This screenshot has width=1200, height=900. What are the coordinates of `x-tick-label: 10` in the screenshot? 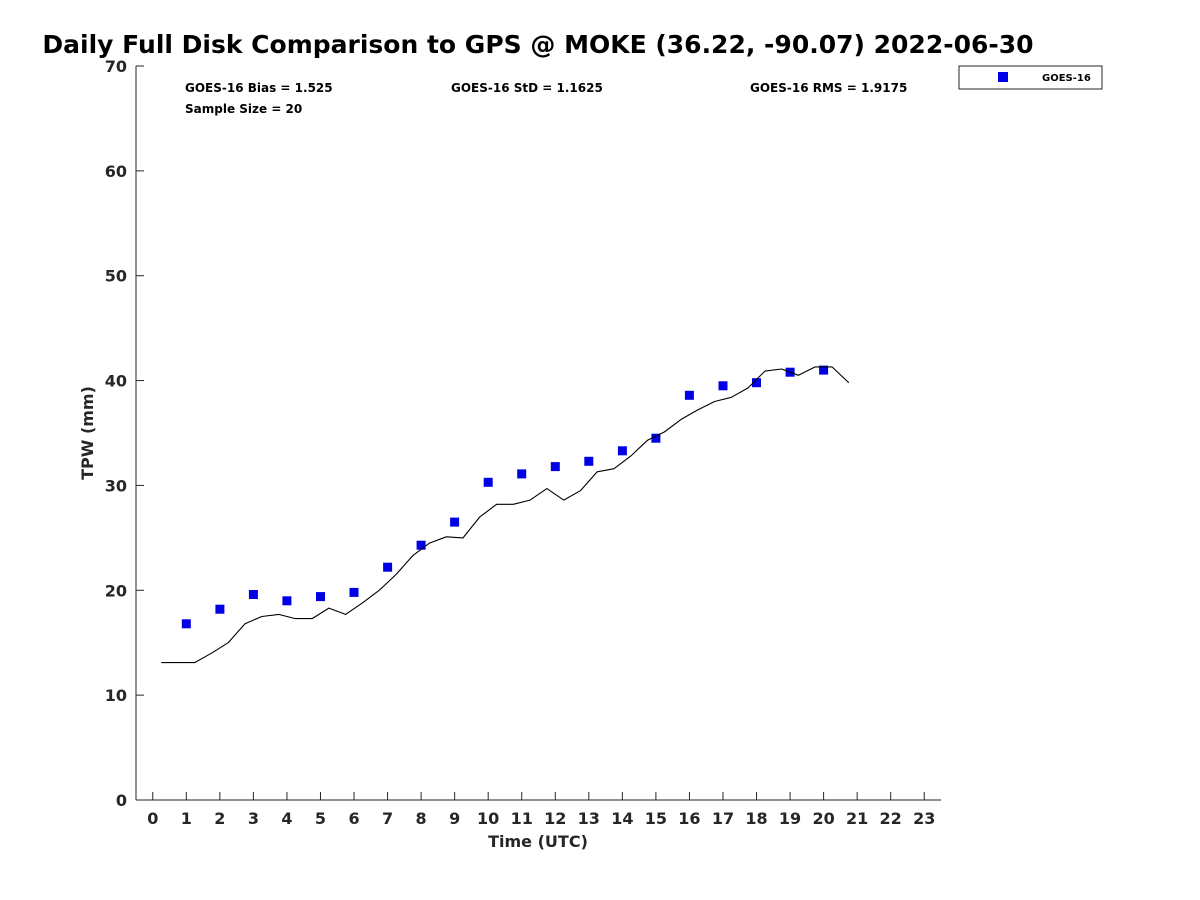 It's located at (488, 818).